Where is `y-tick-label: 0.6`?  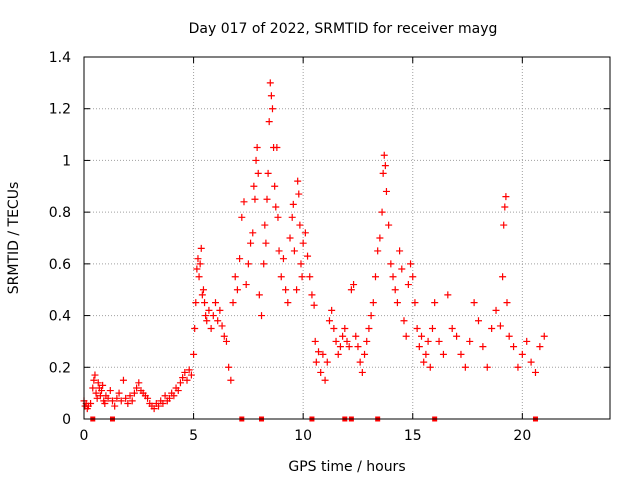
y-tick-label: 0.6 is located at coordinates (60, 265).